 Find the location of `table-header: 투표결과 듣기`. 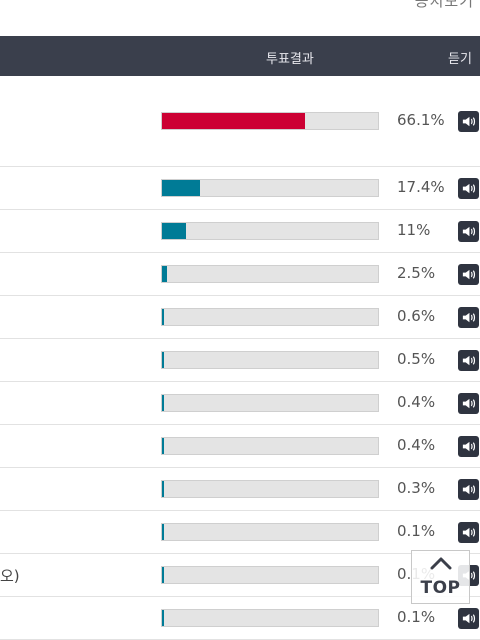

table-header: 투표결과 듣기 is located at coordinates (240, 56).